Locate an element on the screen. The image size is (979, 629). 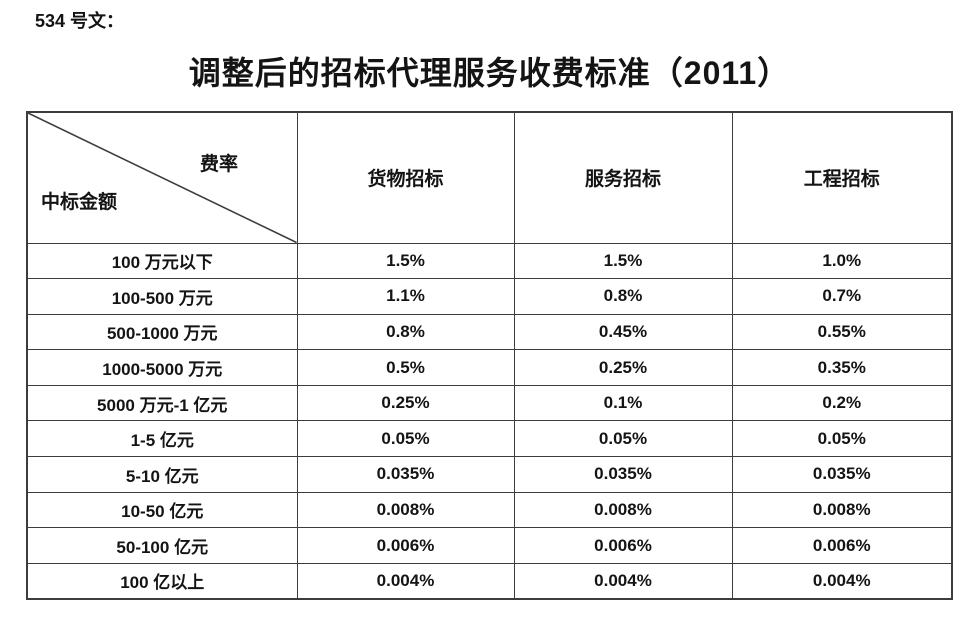
table-row: 500-1000 万元 0.8% 0.45% 0.55% is located at coordinates (489, 332).